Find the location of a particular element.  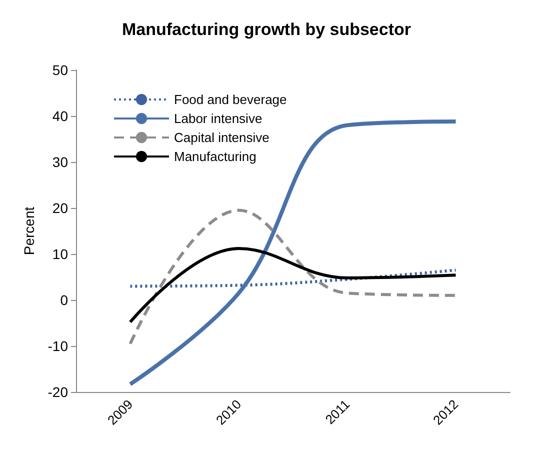

y-tick-label: 20 is located at coordinates (60, 208).